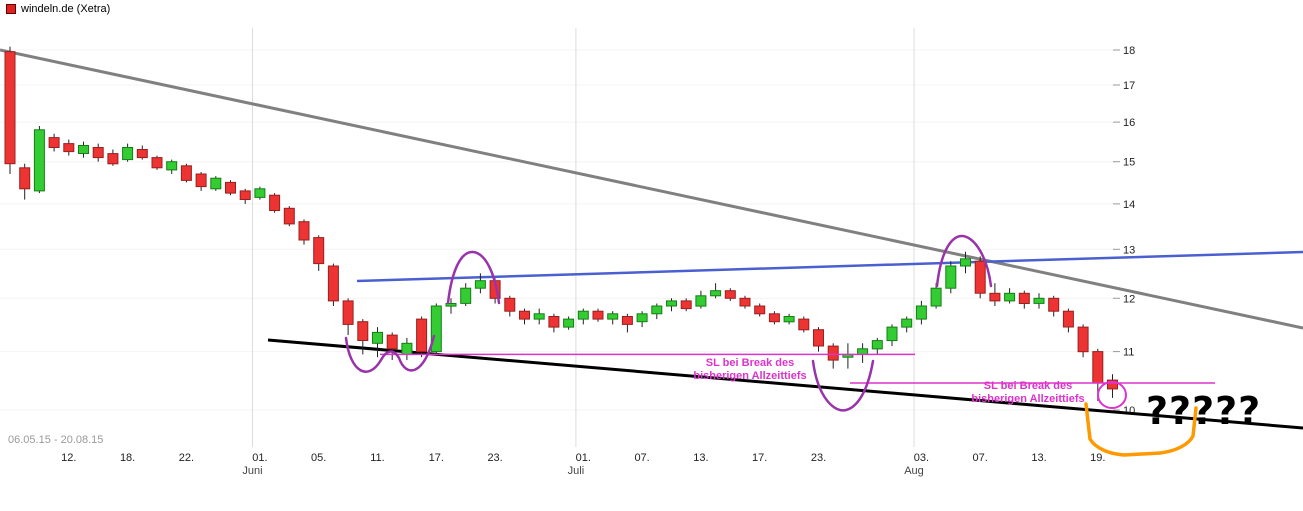 This screenshot has width=1303, height=511. Describe the element at coordinates (1128, 353) in the screenshot. I see `y-axis-label: 11` at that location.